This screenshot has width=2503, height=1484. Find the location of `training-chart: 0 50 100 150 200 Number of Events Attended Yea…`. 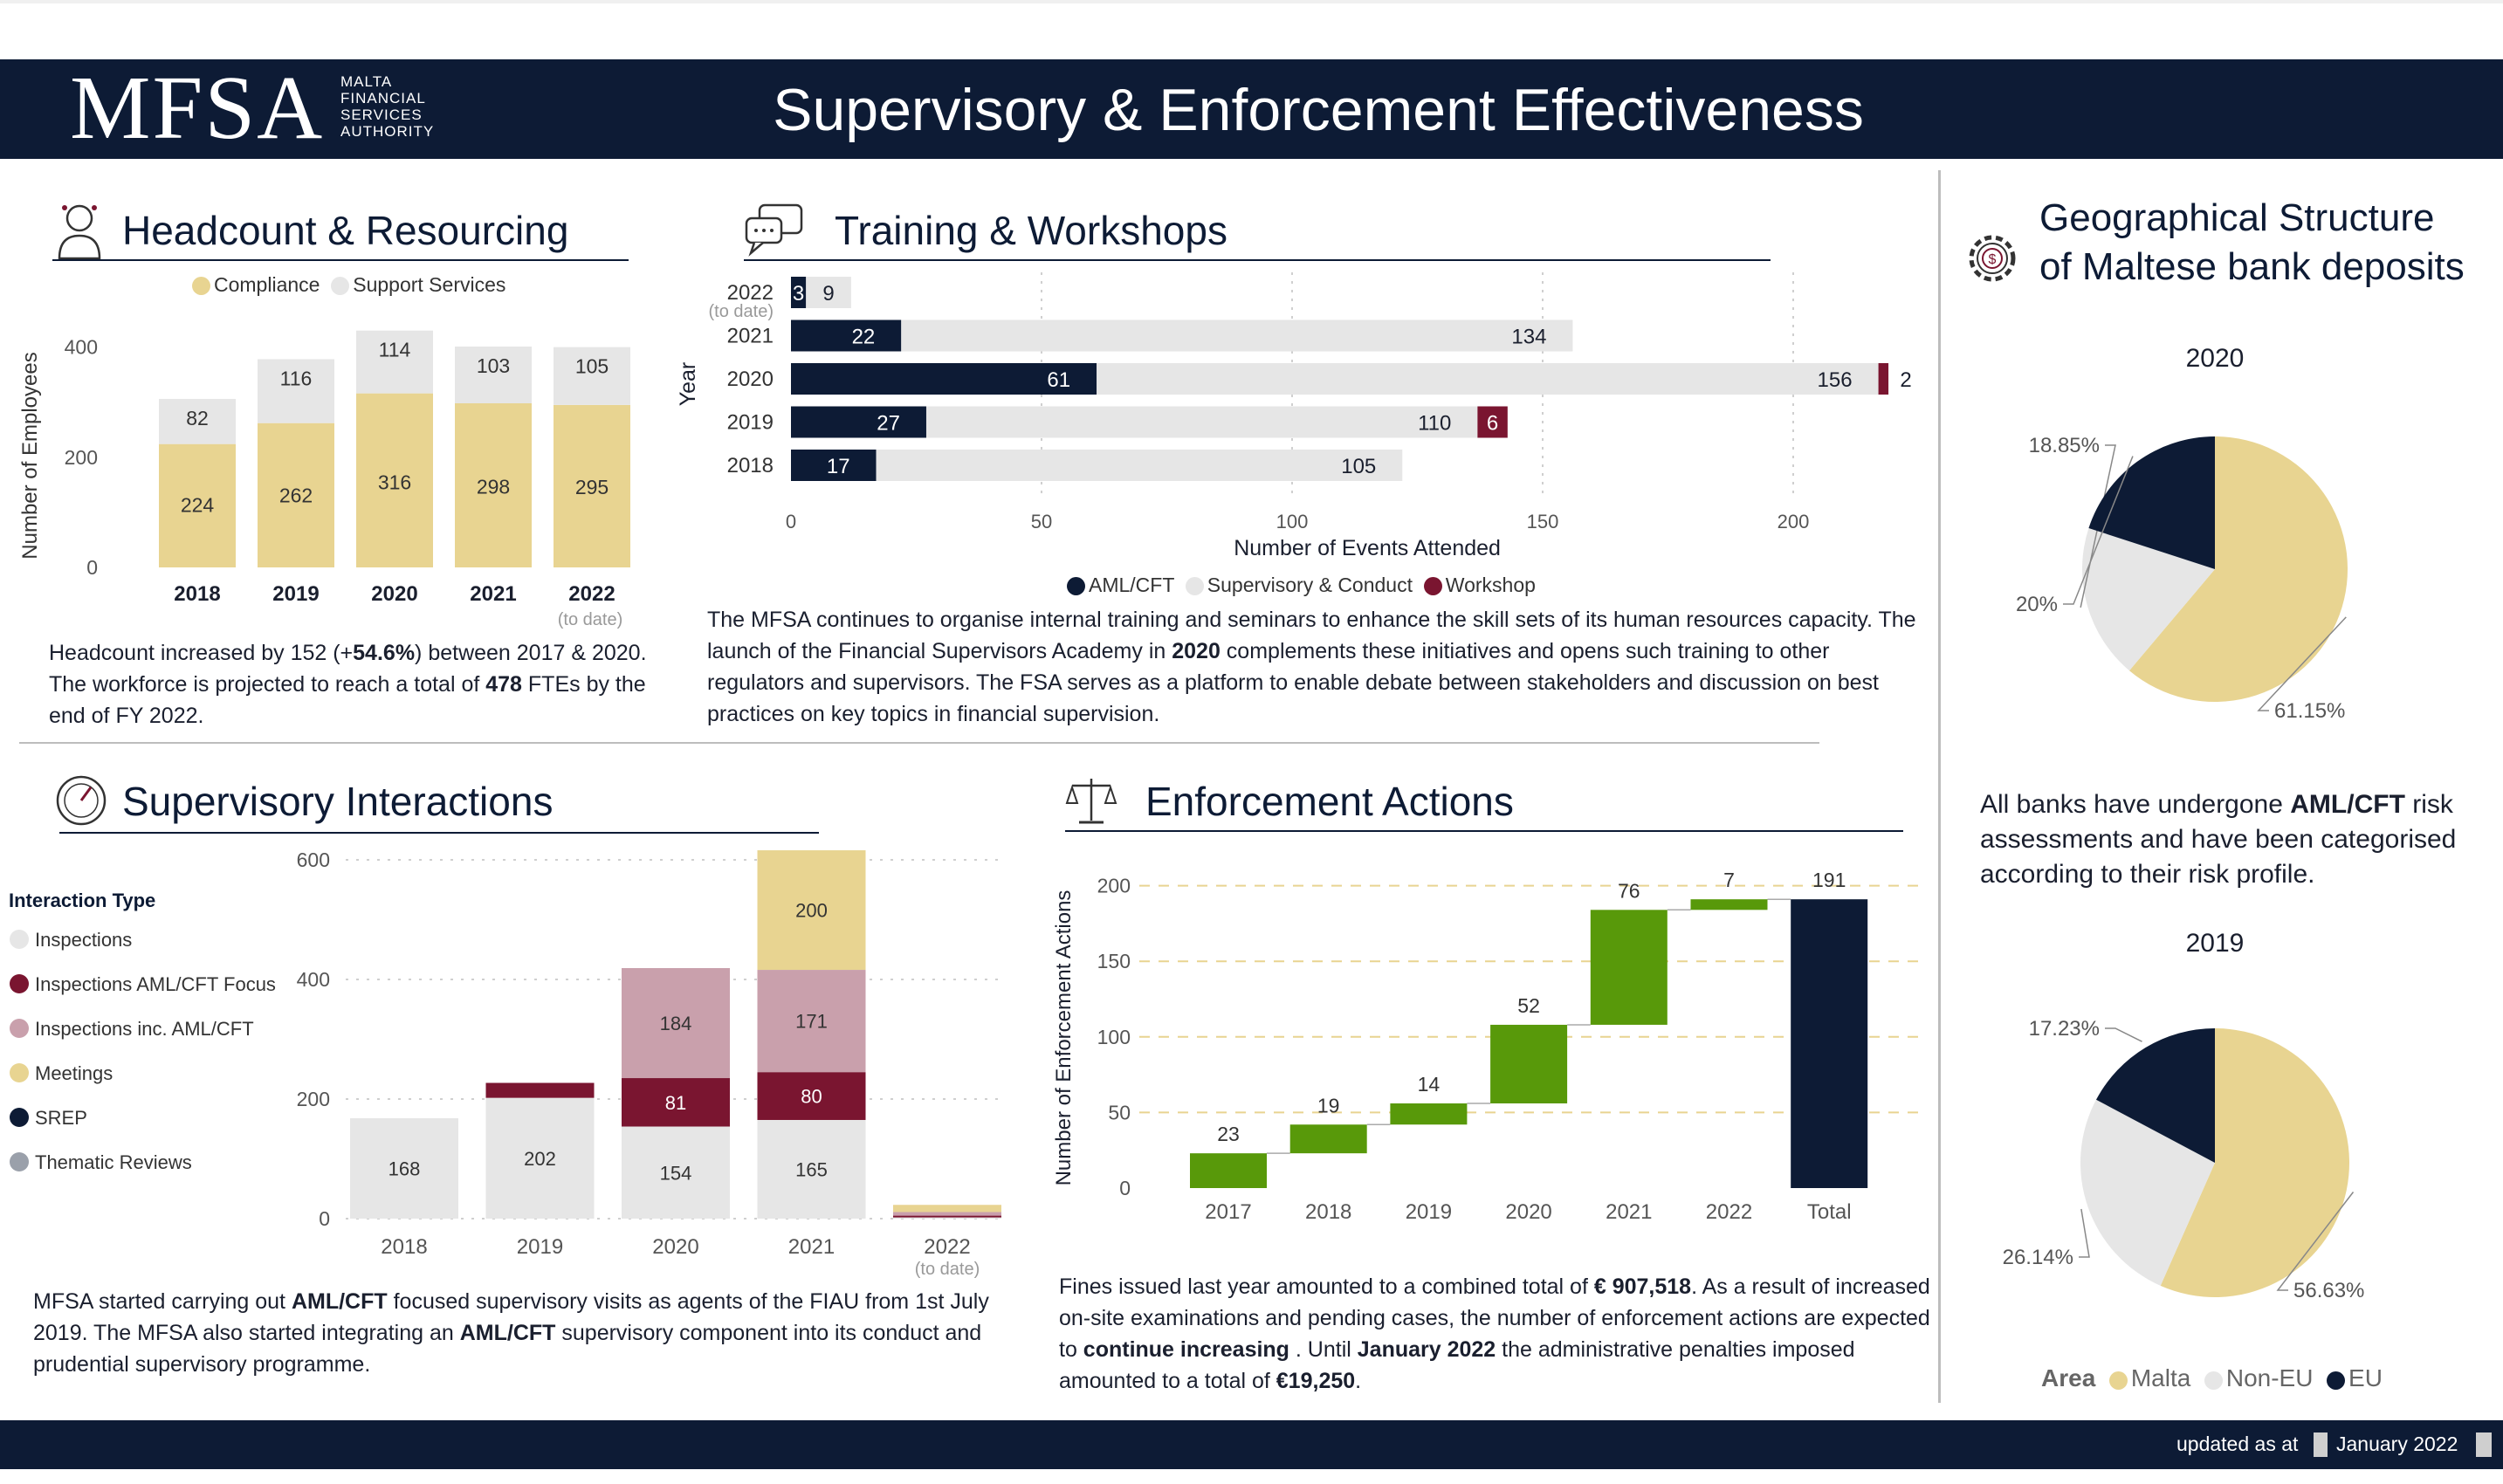

training-chart: 0 50 100 150 200 Number of Events Attended Yea… is located at coordinates (1294, 416).